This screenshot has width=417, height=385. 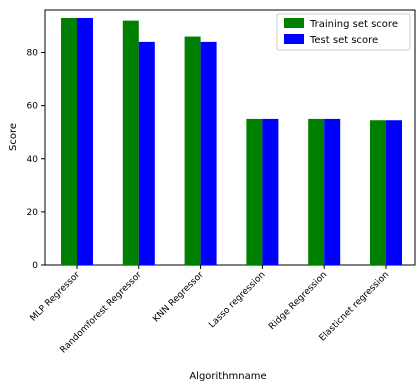 I want to click on x-axis-label: Algorithmname, so click(x=227, y=376).